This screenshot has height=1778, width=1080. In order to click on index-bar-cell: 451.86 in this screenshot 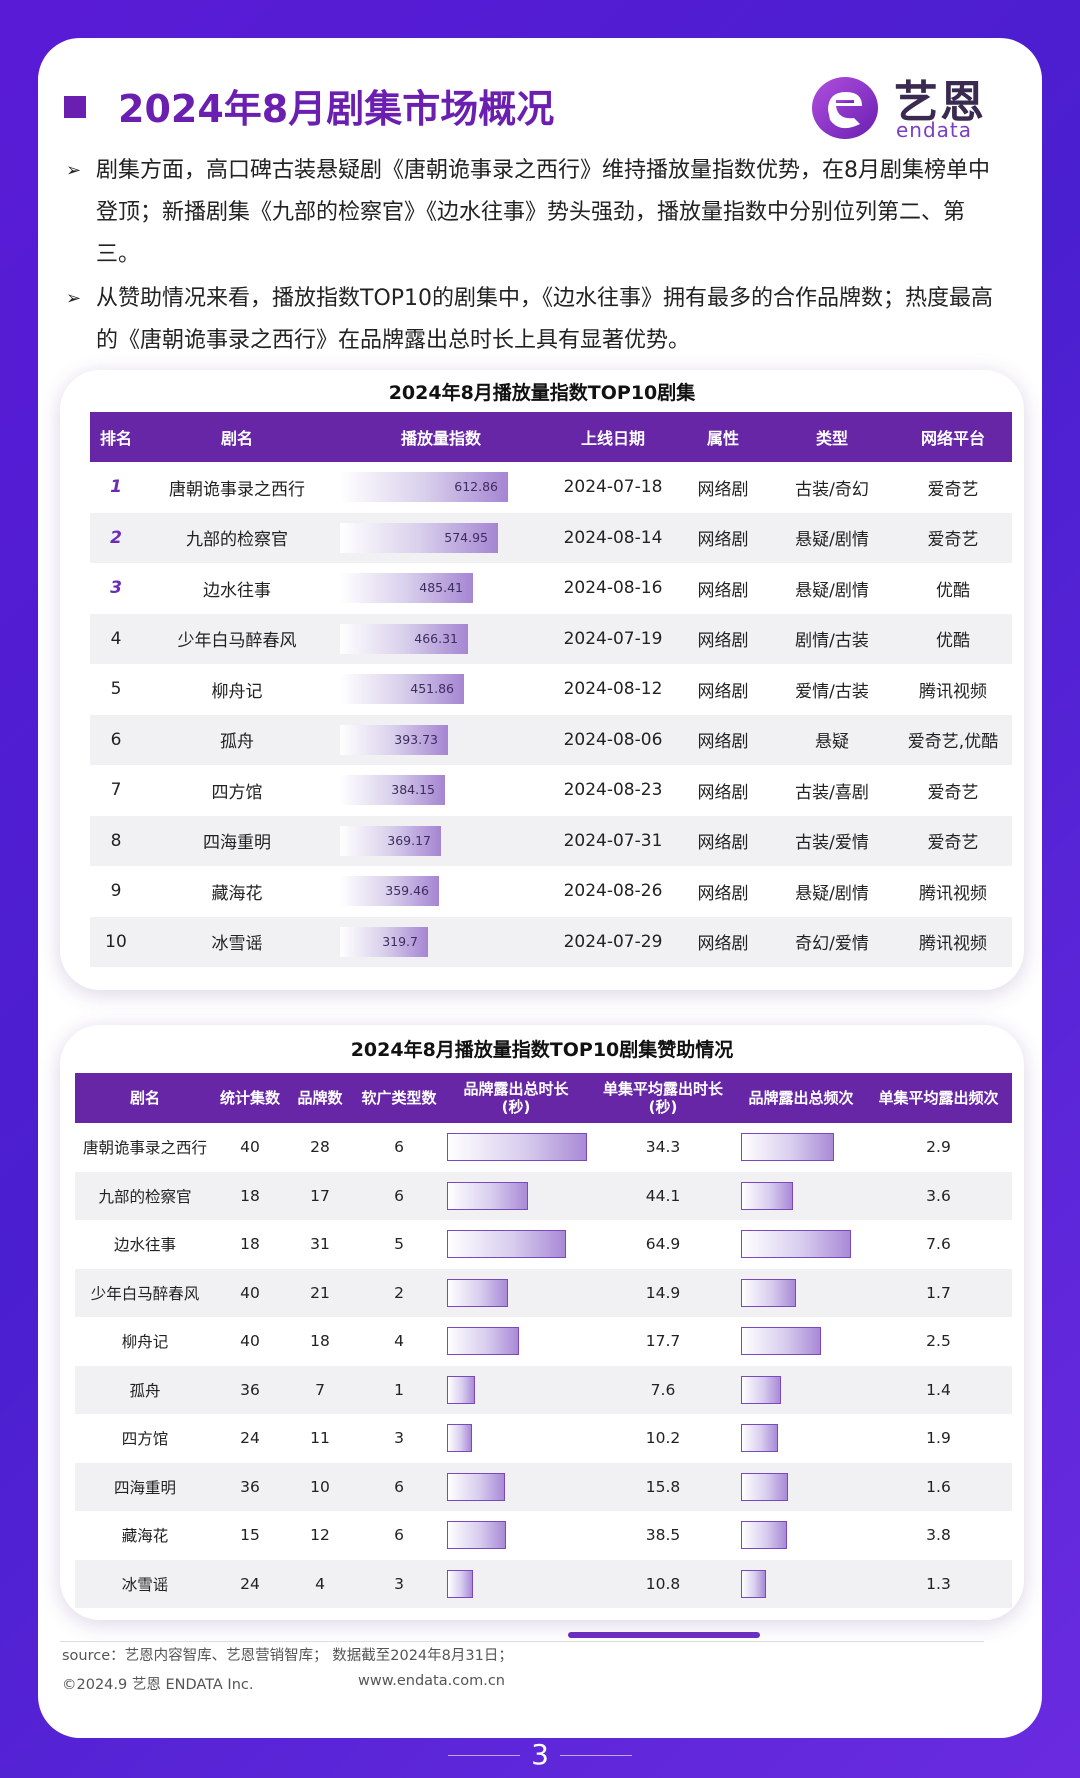, I will do `click(441, 689)`.